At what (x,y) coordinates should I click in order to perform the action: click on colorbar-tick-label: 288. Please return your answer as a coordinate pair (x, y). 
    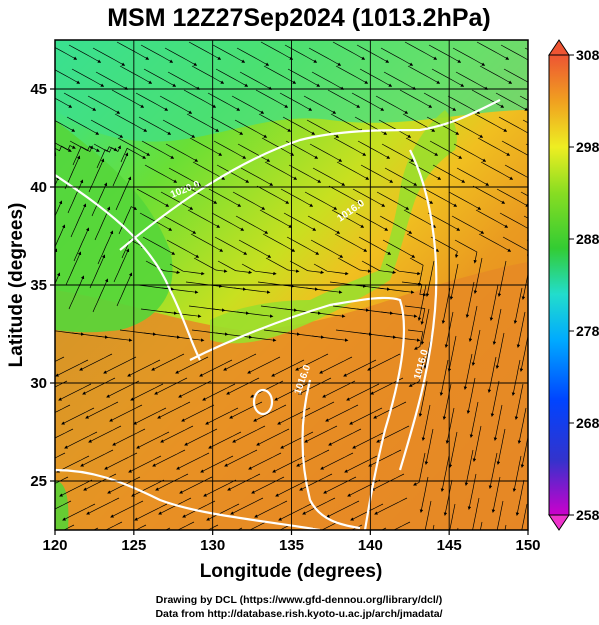
    Looking at the image, I should click on (587, 239).